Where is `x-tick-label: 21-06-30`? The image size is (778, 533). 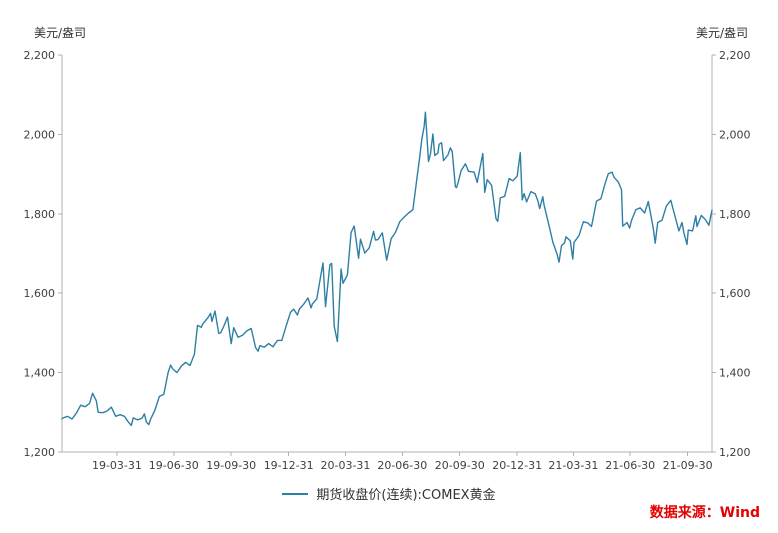 x-tick-label: 21-06-30 is located at coordinates (630, 465).